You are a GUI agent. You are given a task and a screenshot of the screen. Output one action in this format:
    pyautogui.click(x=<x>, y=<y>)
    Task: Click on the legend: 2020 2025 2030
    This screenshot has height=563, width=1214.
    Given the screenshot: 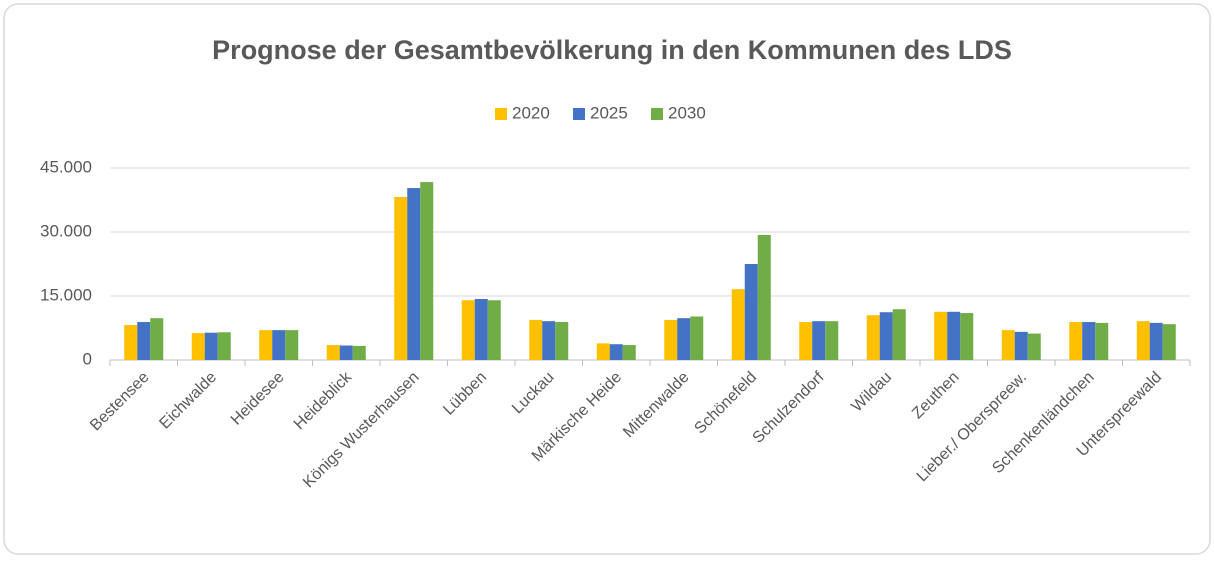 What is the action you would take?
    pyautogui.click(x=600, y=112)
    